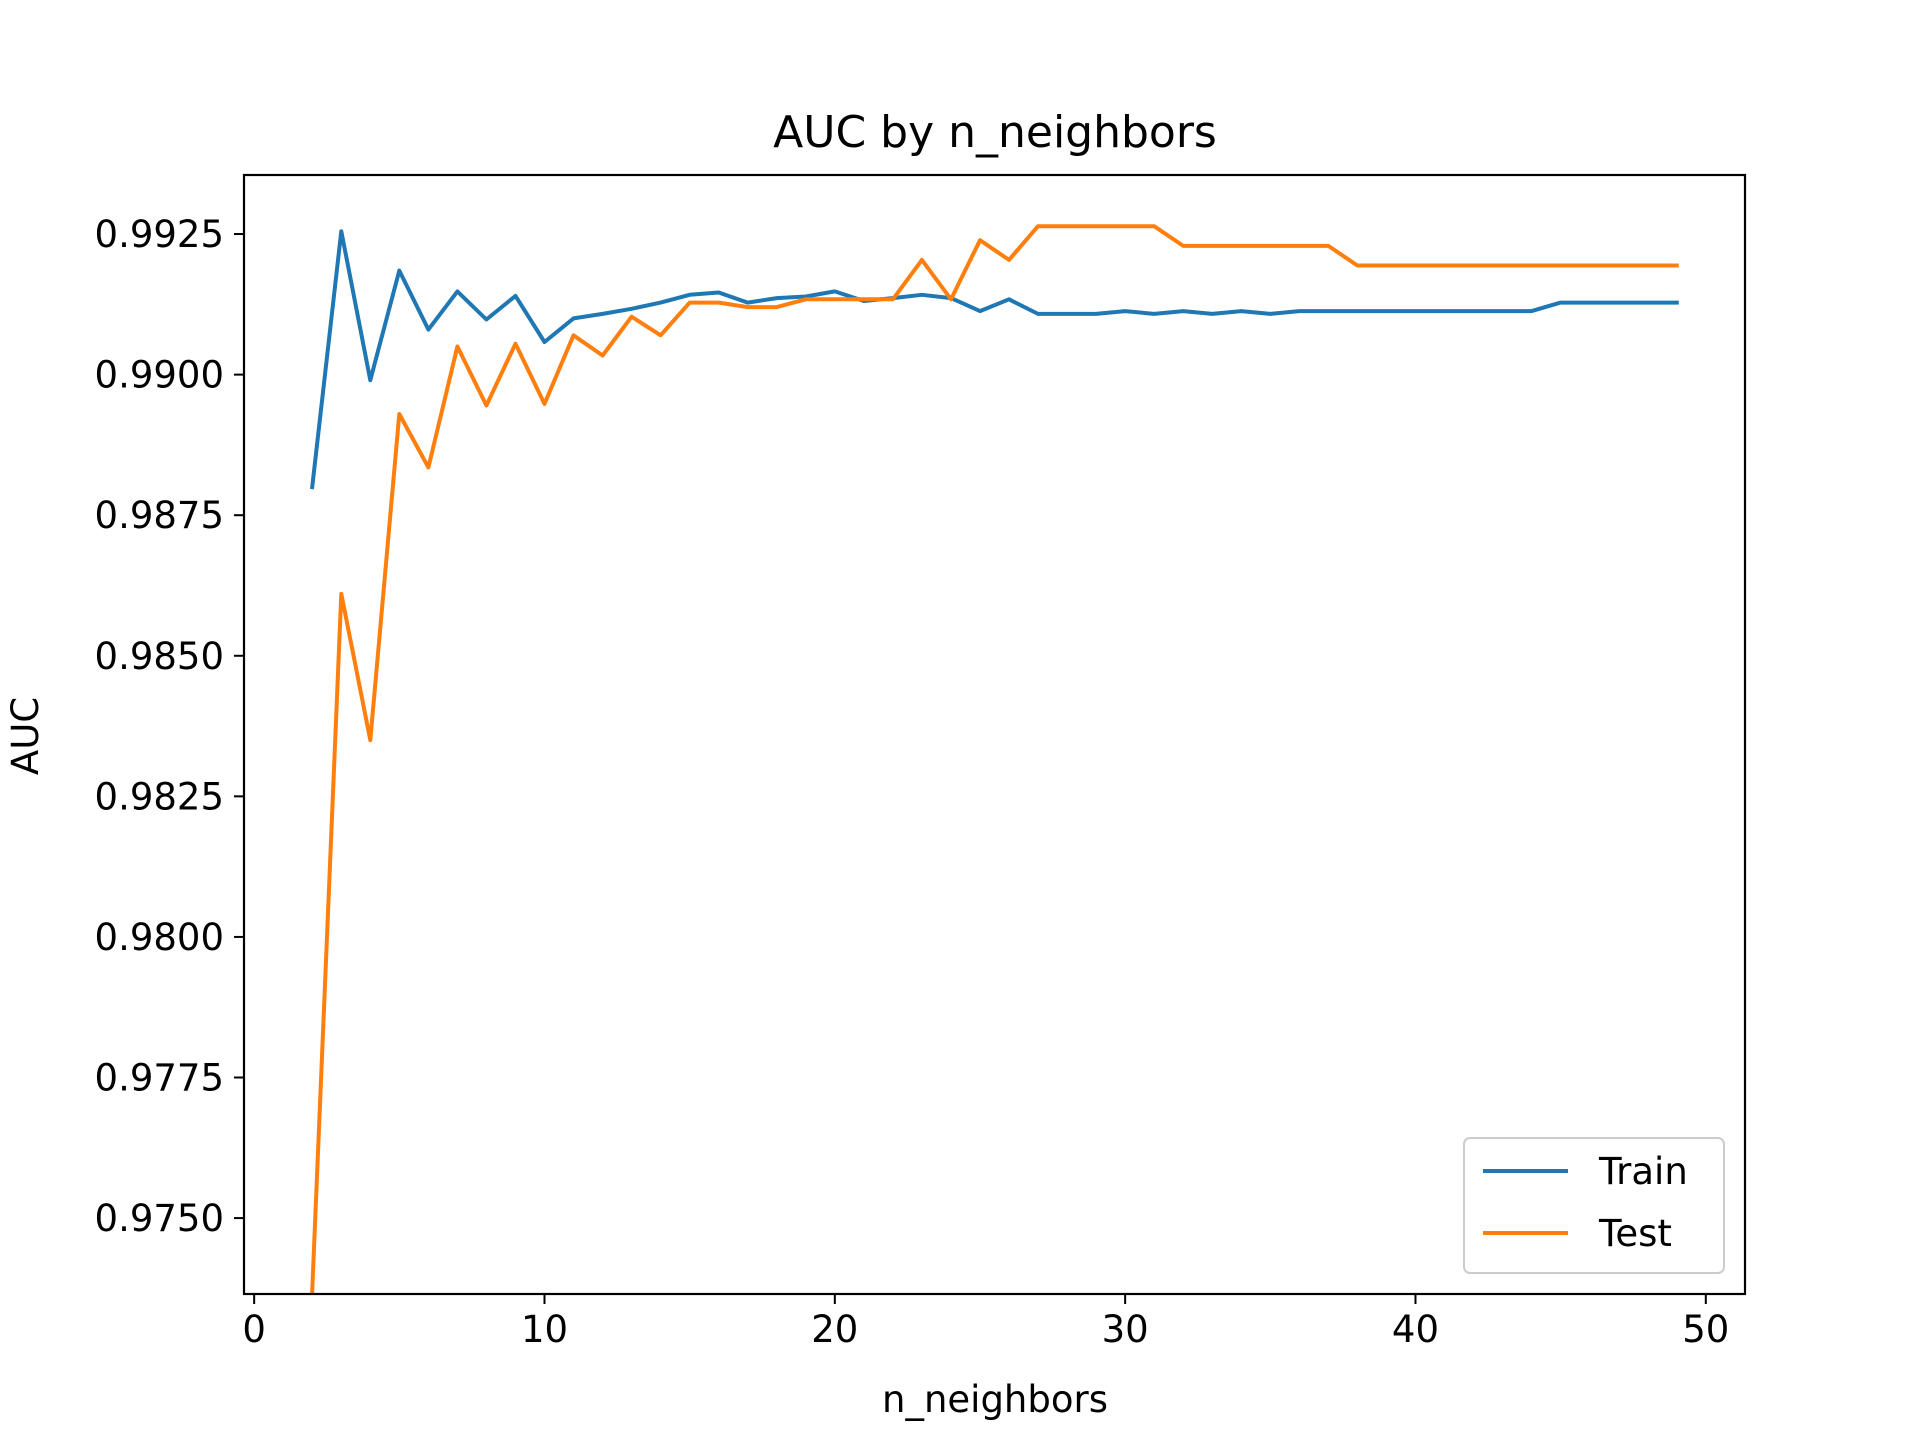 The width and height of the screenshot is (1920, 1440). Describe the element at coordinates (159, 656) in the screenshot. I see `y-tick-label: 0.9850` at that location.